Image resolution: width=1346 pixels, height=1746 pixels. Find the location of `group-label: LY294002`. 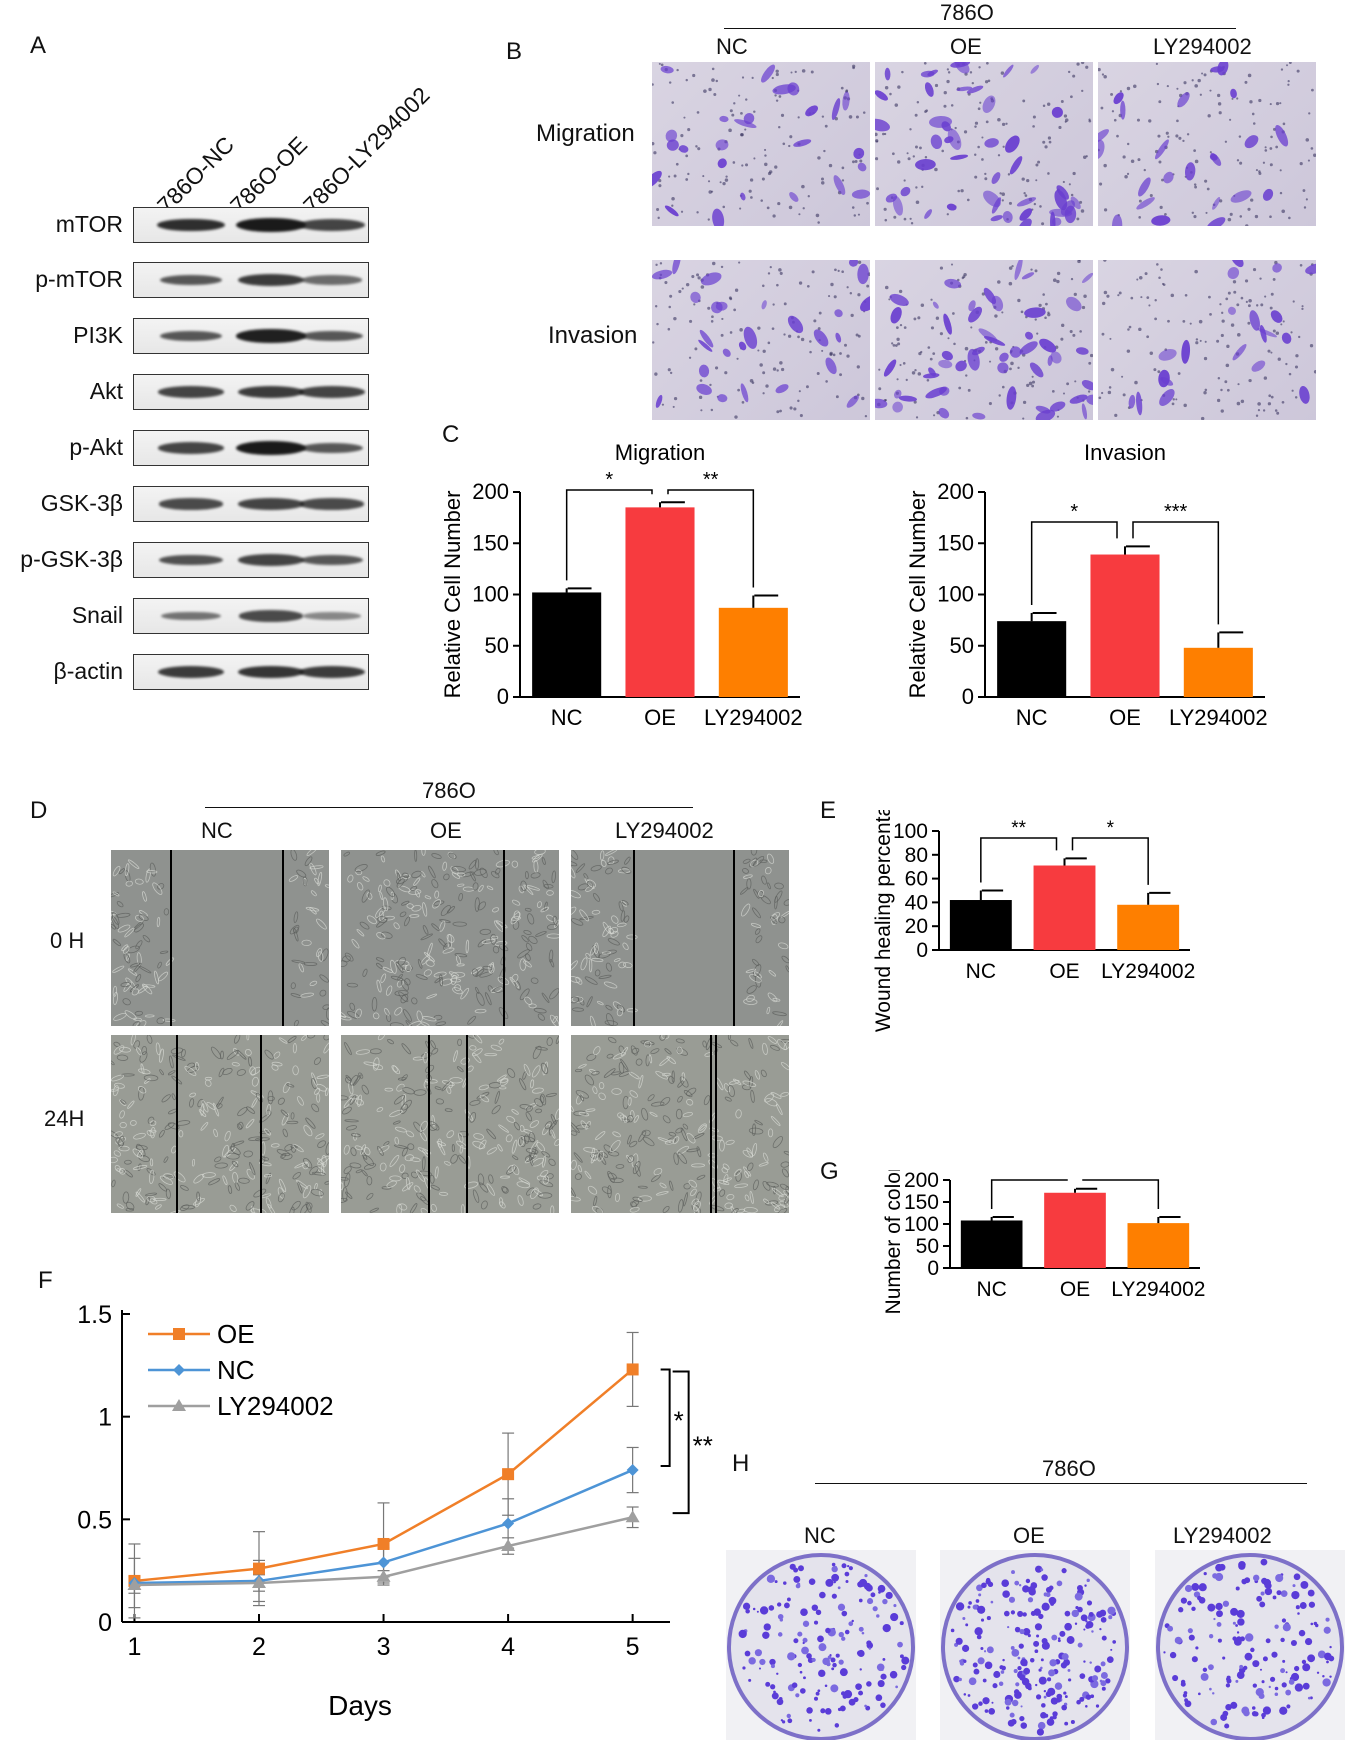

group-label: LY294002 is located at coordinates (1202, 46).